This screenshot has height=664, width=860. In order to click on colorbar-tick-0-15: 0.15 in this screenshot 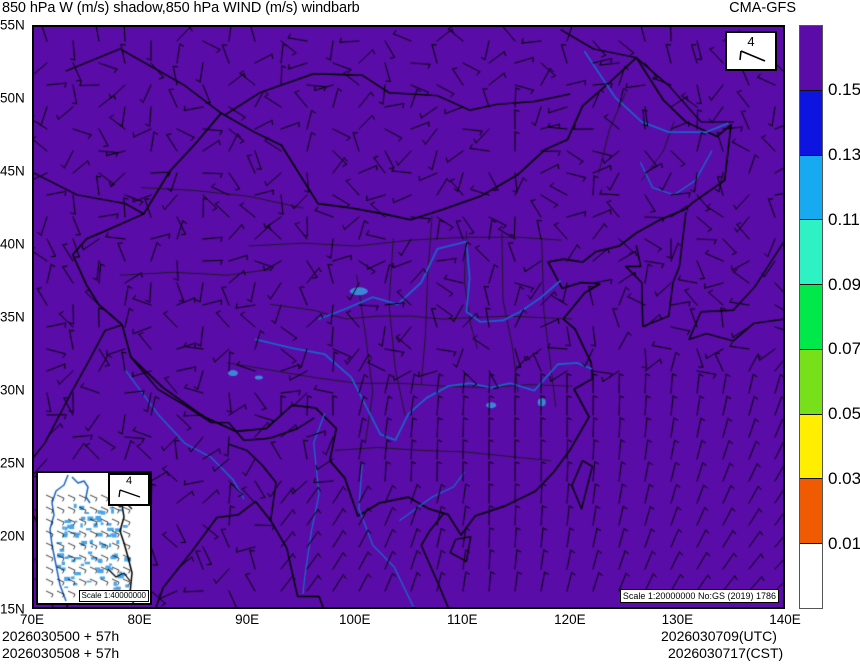, I will do `click(844, 89)`.